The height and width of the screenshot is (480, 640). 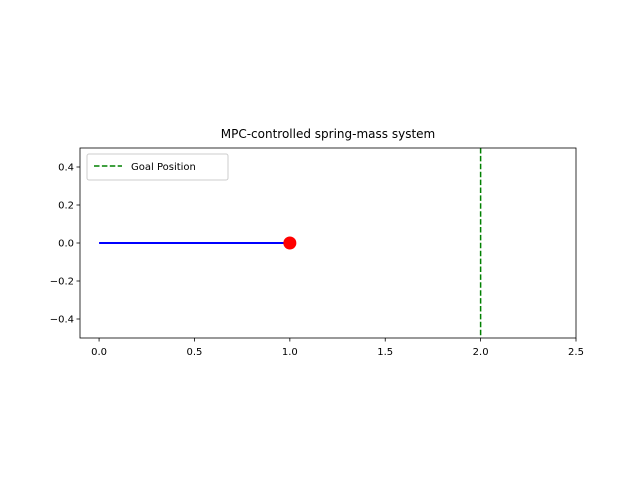 What do you see at coordinates (163, 167) in the screenshot?
I see `legend-label-goal: Goal Position` at bounding box center [163, 167].